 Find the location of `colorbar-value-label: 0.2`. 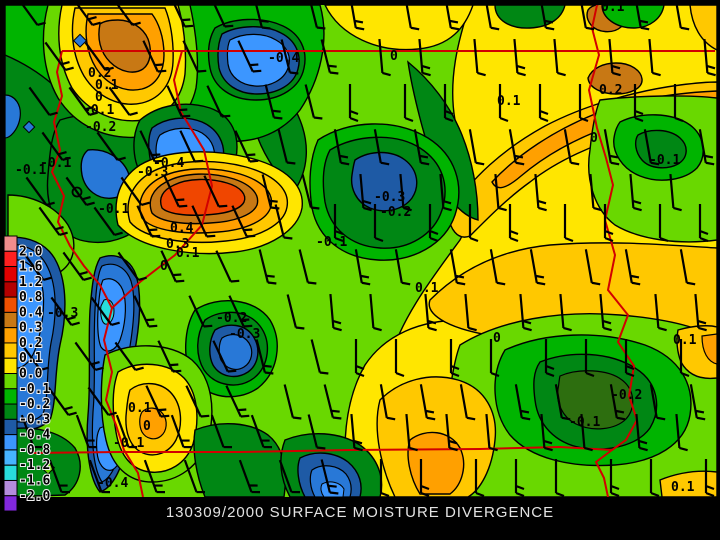

colorbar-value-label: 0.2 is located at coordinates (30, 343).